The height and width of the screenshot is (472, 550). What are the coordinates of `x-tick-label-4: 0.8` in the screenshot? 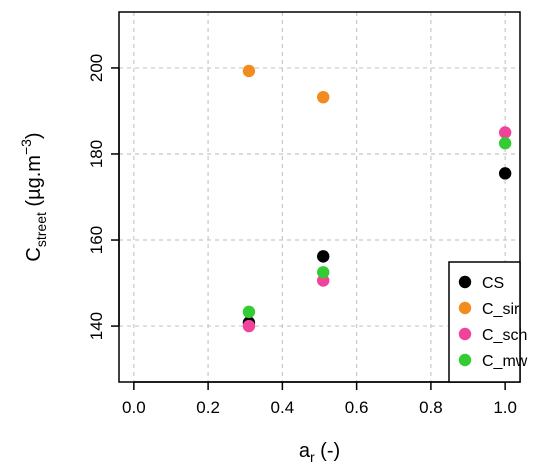 It's located at (431, 407).